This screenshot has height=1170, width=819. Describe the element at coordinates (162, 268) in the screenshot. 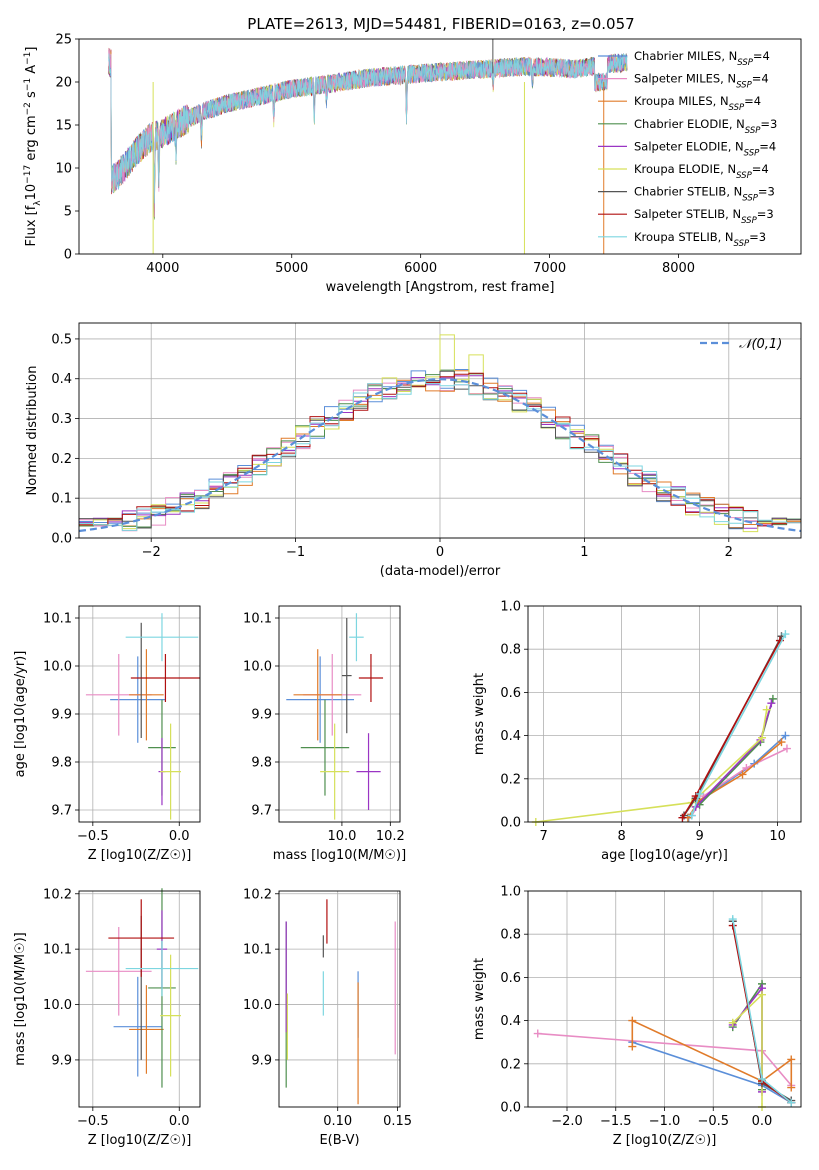

I see `x-tick-label: 4000` at that location.